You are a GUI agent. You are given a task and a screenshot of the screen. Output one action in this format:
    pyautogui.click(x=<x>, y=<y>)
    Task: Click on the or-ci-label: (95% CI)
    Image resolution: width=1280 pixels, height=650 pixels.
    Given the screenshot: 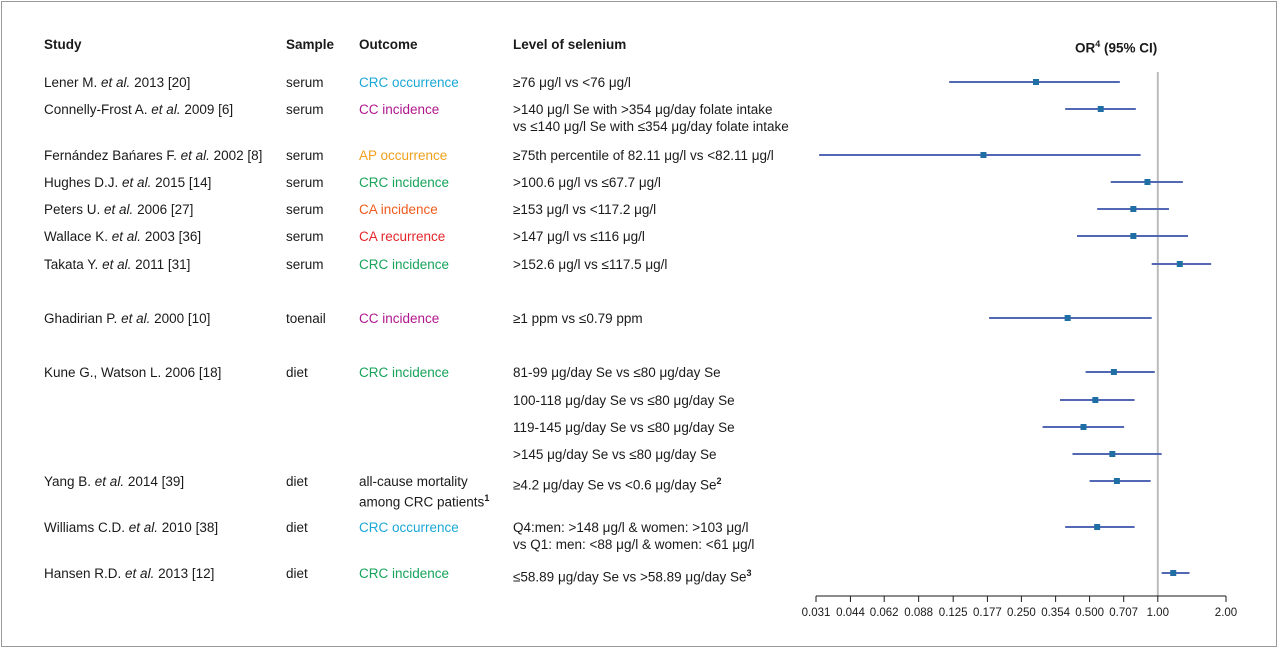 What is the action you would take?
    pyautogui.click(x=1129, y=48)
    